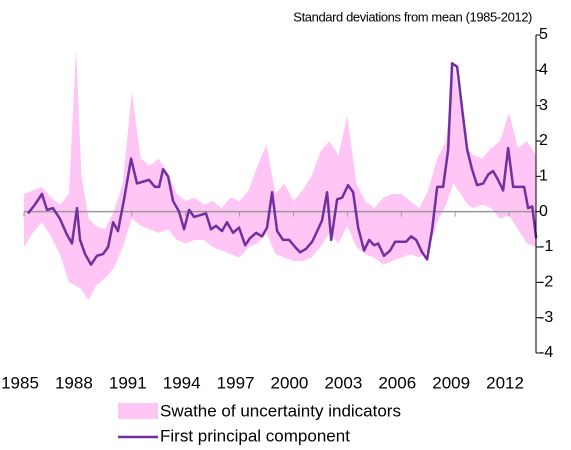 The height and width of the screenshot is (450, 571). What do you see at coordinates (546, 317) in the screenshot?
I see `y-tick-label: -3` at bounding box center [546, 317].